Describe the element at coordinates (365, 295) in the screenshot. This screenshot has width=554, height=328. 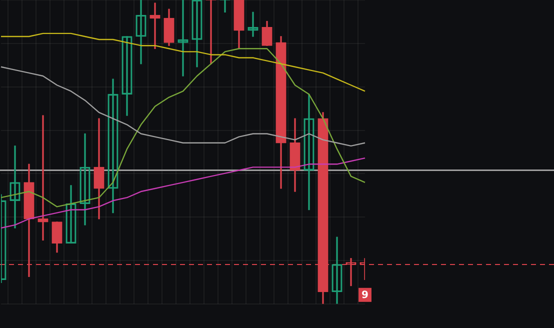
I see `annotation: 9` at that location.